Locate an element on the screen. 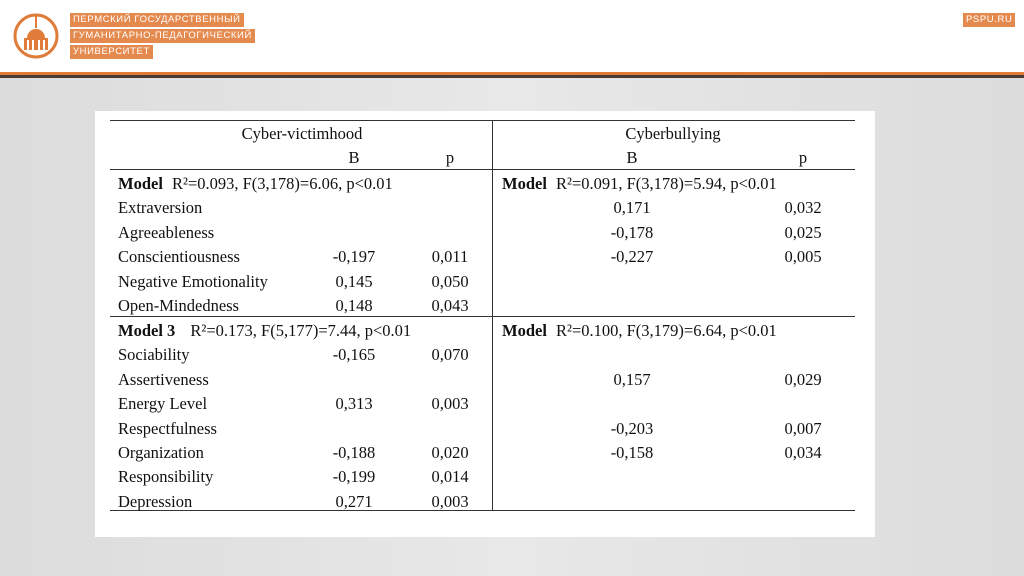 The width and height of the screenshot is (1024, 576). row-label: Energy Level is located at coordinates (163, 404).